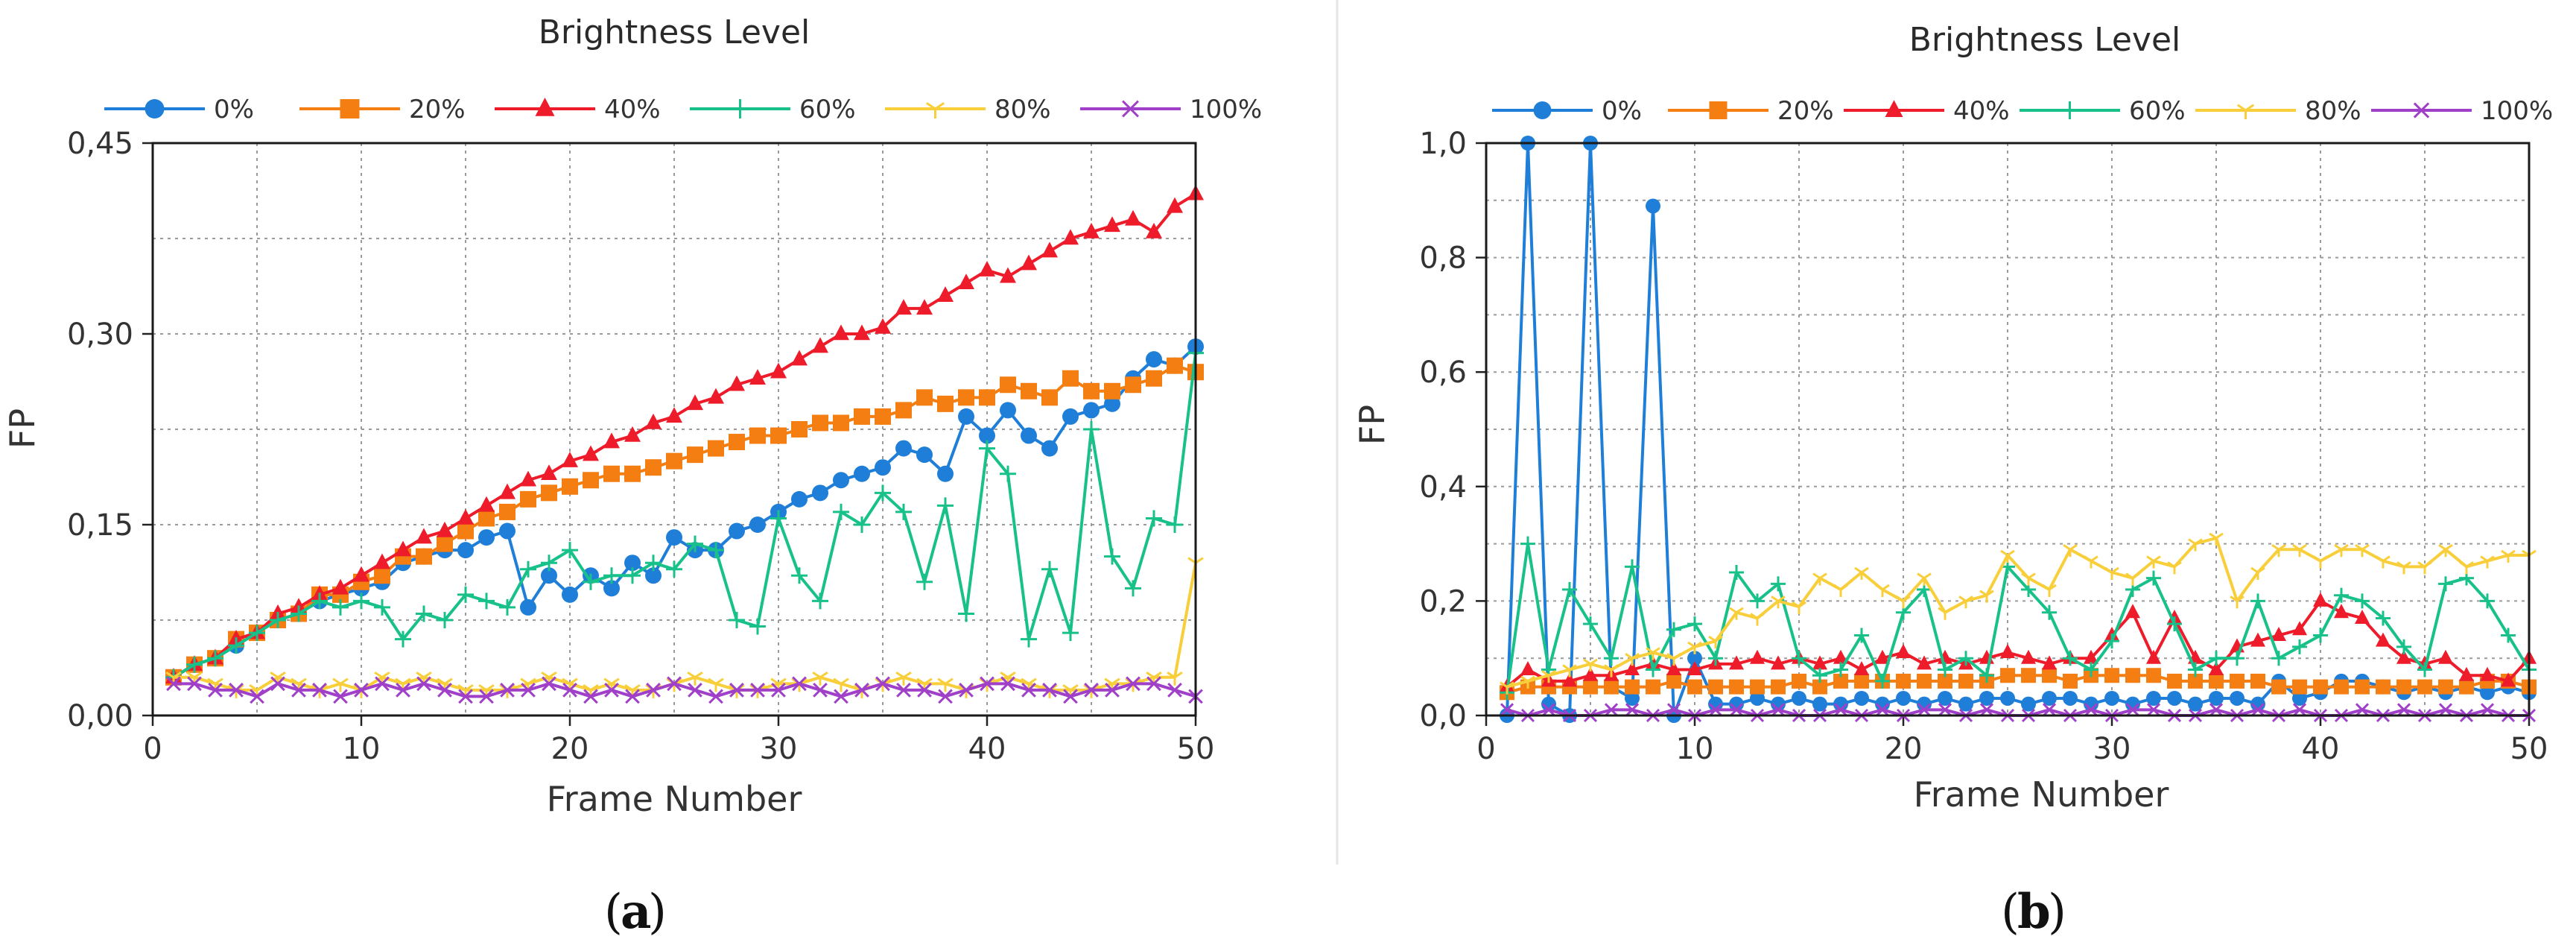 Image resolution: width=2576 pixels, height=951 pixels. What do you see at coordinates (1372, 425) in the screenshot?
I see `chart-b-y-axis-label: FP` at bounding box center [1372, 425].